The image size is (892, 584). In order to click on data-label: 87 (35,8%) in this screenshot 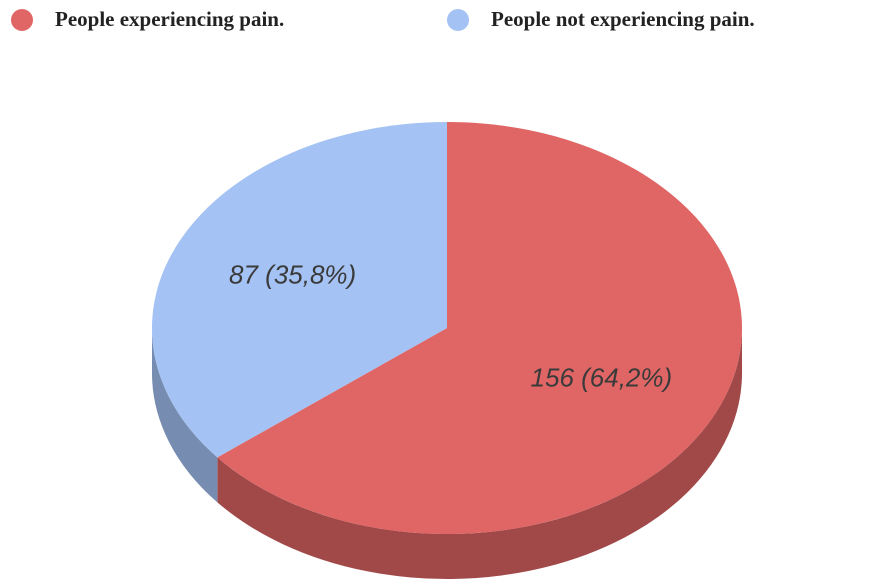, I will do `click(292, 274)`.